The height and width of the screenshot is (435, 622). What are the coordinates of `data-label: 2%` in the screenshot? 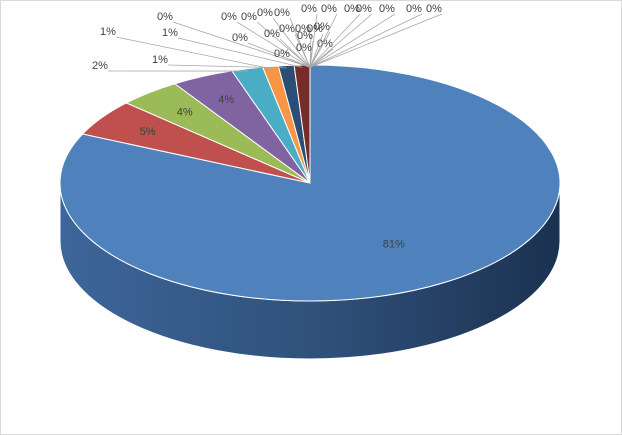 It's located at (100, 66).